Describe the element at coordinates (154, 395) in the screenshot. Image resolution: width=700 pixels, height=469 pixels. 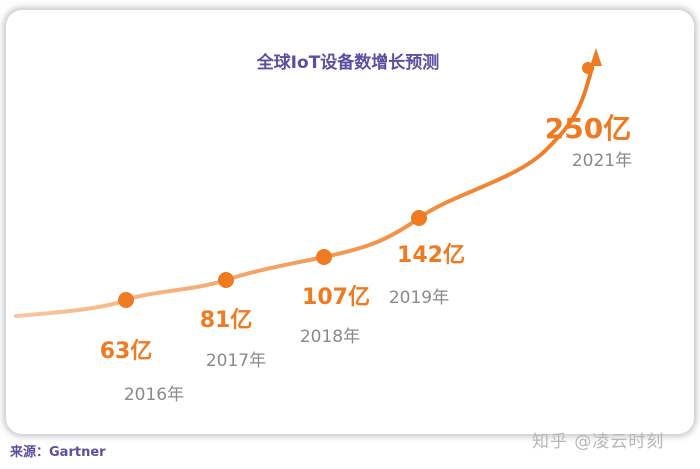
I see `year-label-0: 2016年` at that location.